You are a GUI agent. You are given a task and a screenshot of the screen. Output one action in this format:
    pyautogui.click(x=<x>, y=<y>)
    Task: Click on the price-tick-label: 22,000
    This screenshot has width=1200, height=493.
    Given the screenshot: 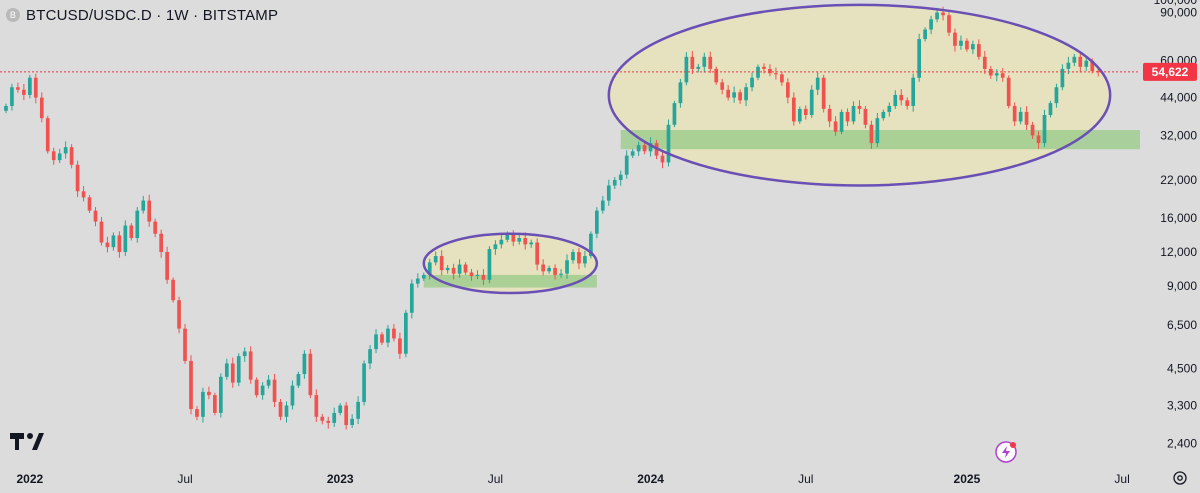 What is the action you would take?
    pyautogui.click(x=1178, y=180)
    